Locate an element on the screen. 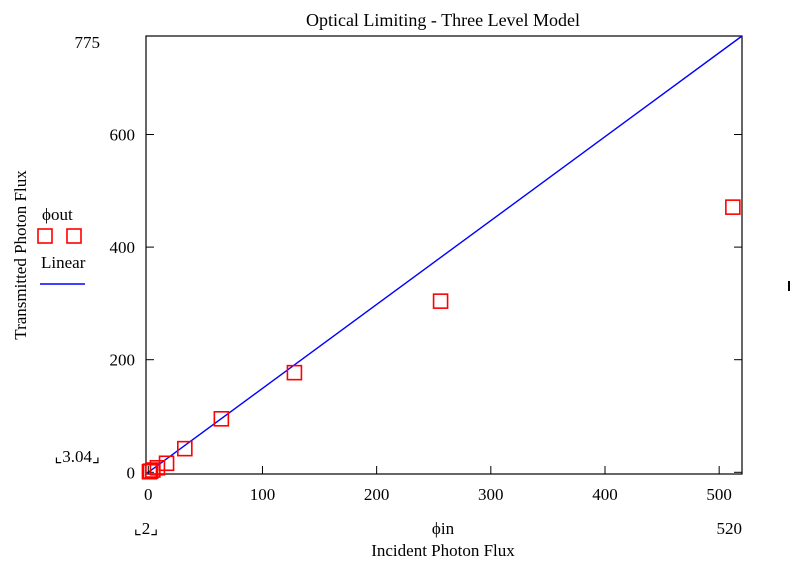 The image size is (790, 570). y-tick-label: 0 is located at coordinates (131, 472).